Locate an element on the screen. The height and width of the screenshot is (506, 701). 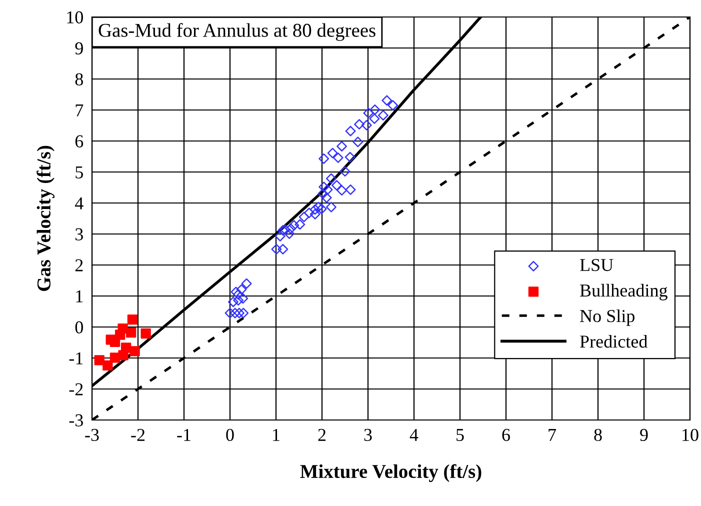
chart-title: Gas-Mud for Annulus at 80 degrees is located at coordinates (237, 32).